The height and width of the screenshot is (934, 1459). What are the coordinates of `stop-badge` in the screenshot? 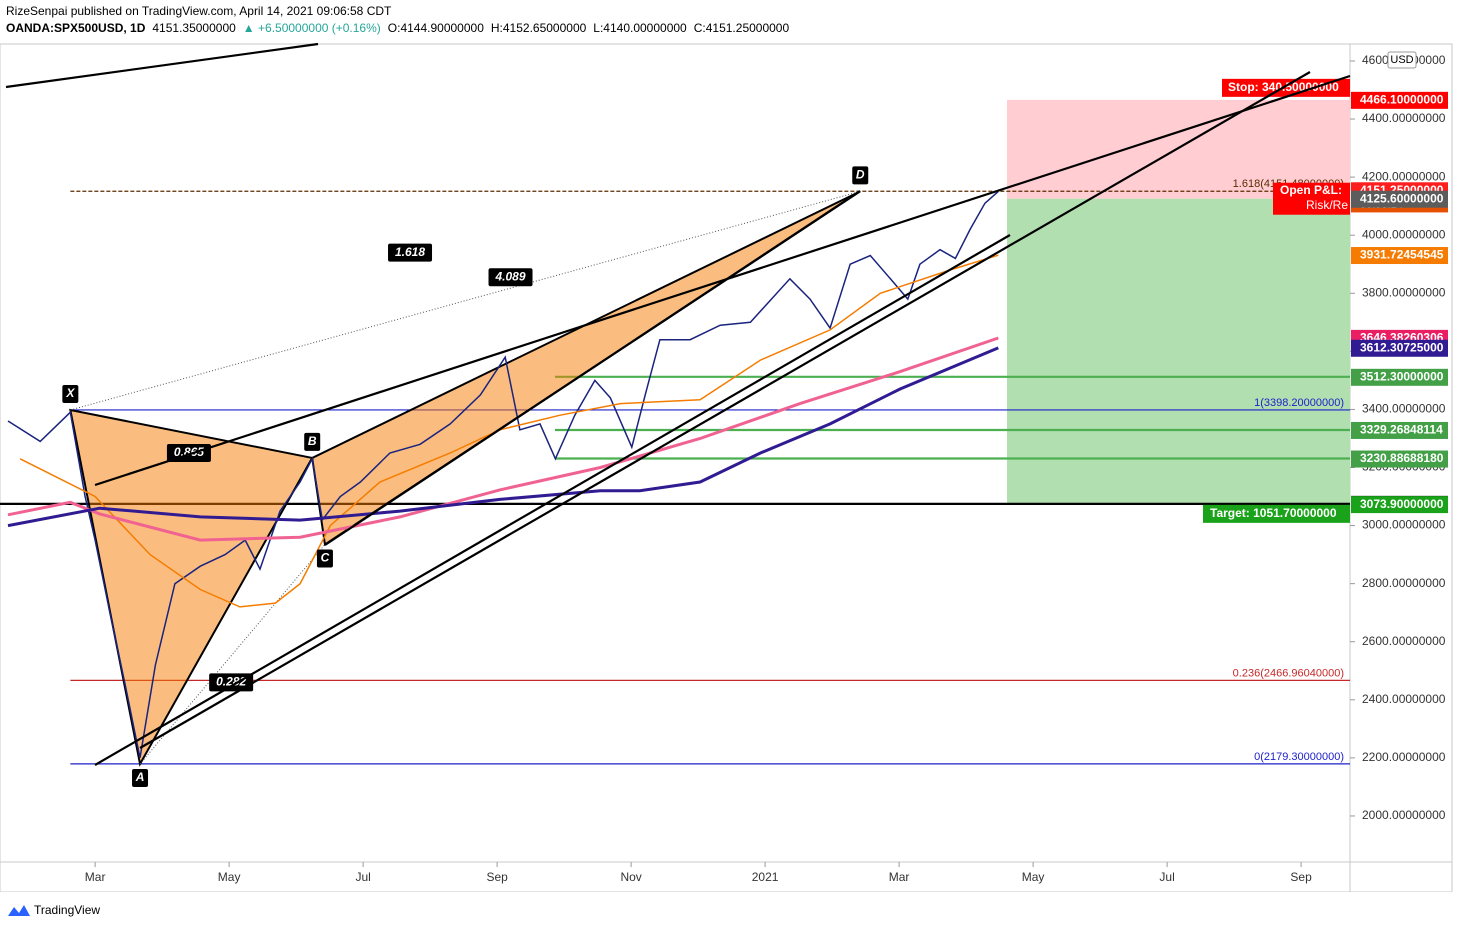 It's located at (1286, 87).